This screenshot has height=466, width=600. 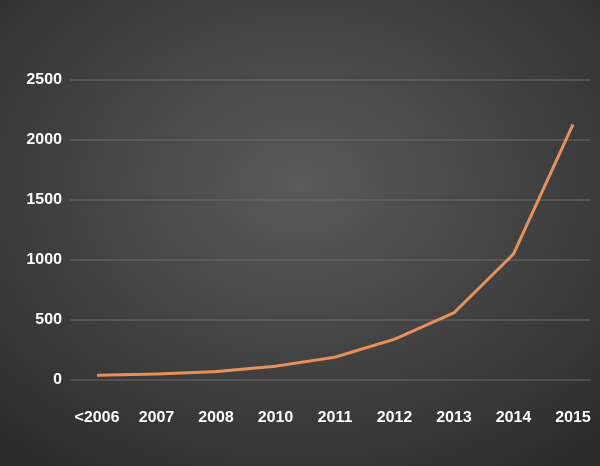 I want to click on x-tick-label: 2008, so click(x=216, y=417).